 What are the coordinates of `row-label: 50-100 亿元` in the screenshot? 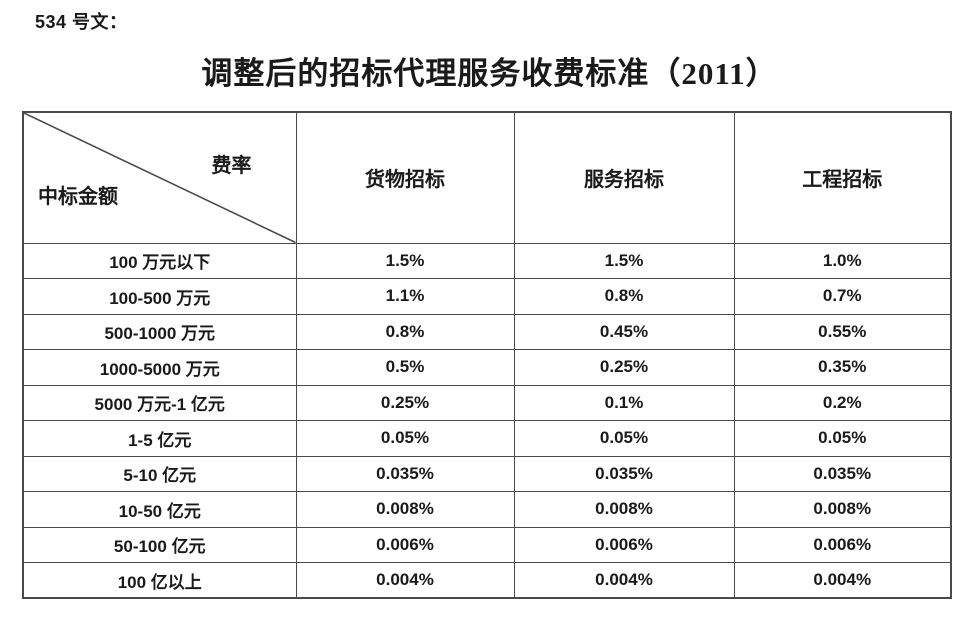 It's located at (159, 544).